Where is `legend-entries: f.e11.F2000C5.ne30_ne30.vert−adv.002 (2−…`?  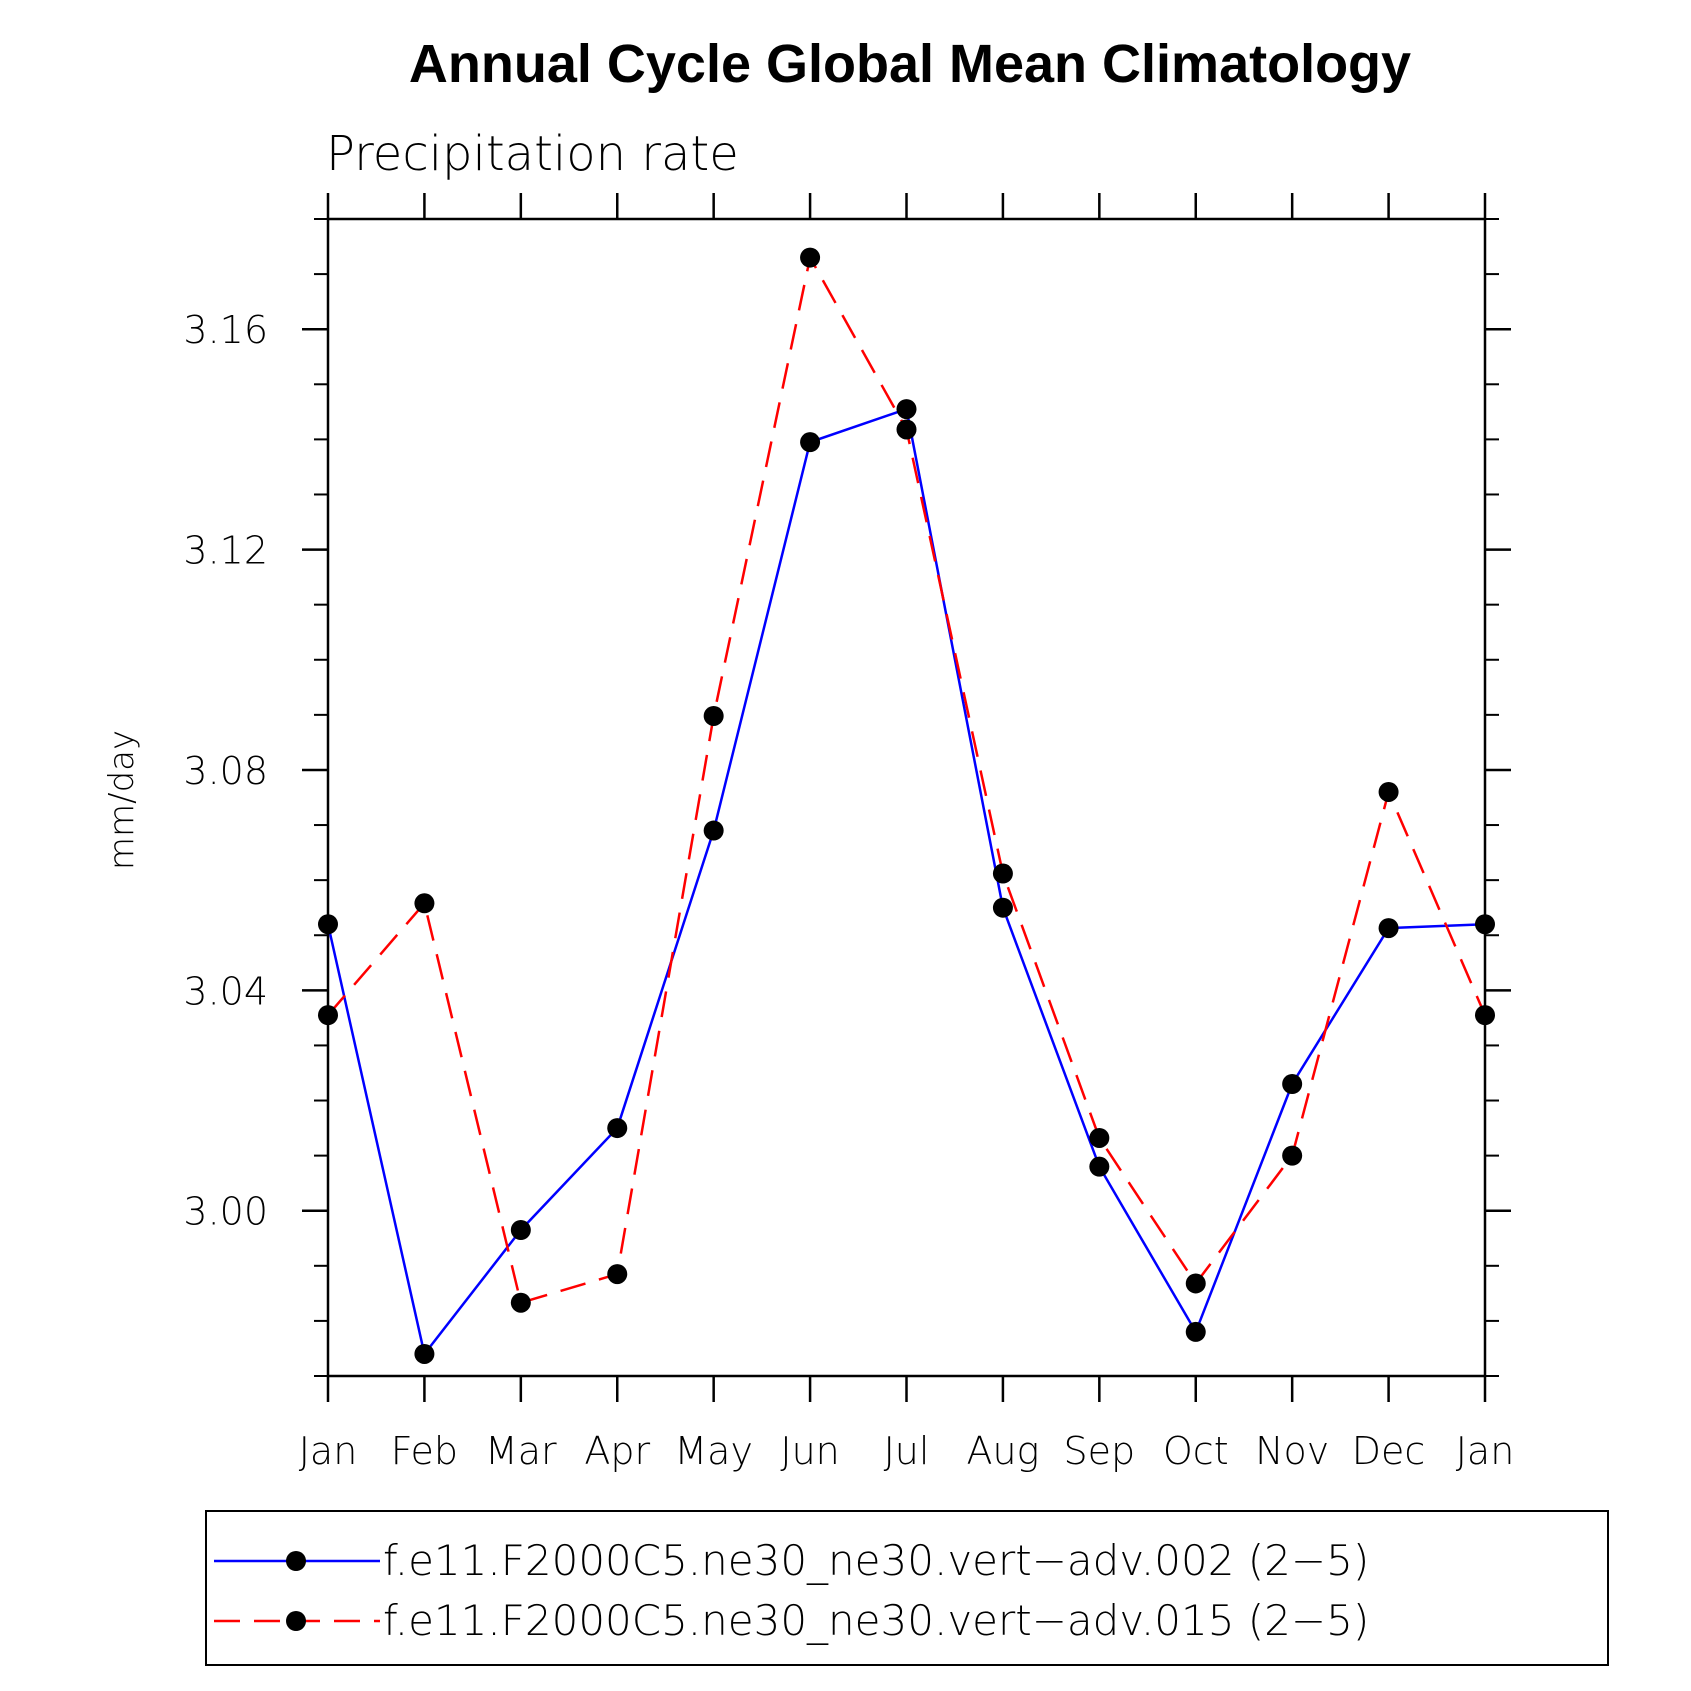
legend-entries: f.e11.F2000C5.ne30_ne30.vert−adv.002 (2−… is located at coordinates (791, 1590).